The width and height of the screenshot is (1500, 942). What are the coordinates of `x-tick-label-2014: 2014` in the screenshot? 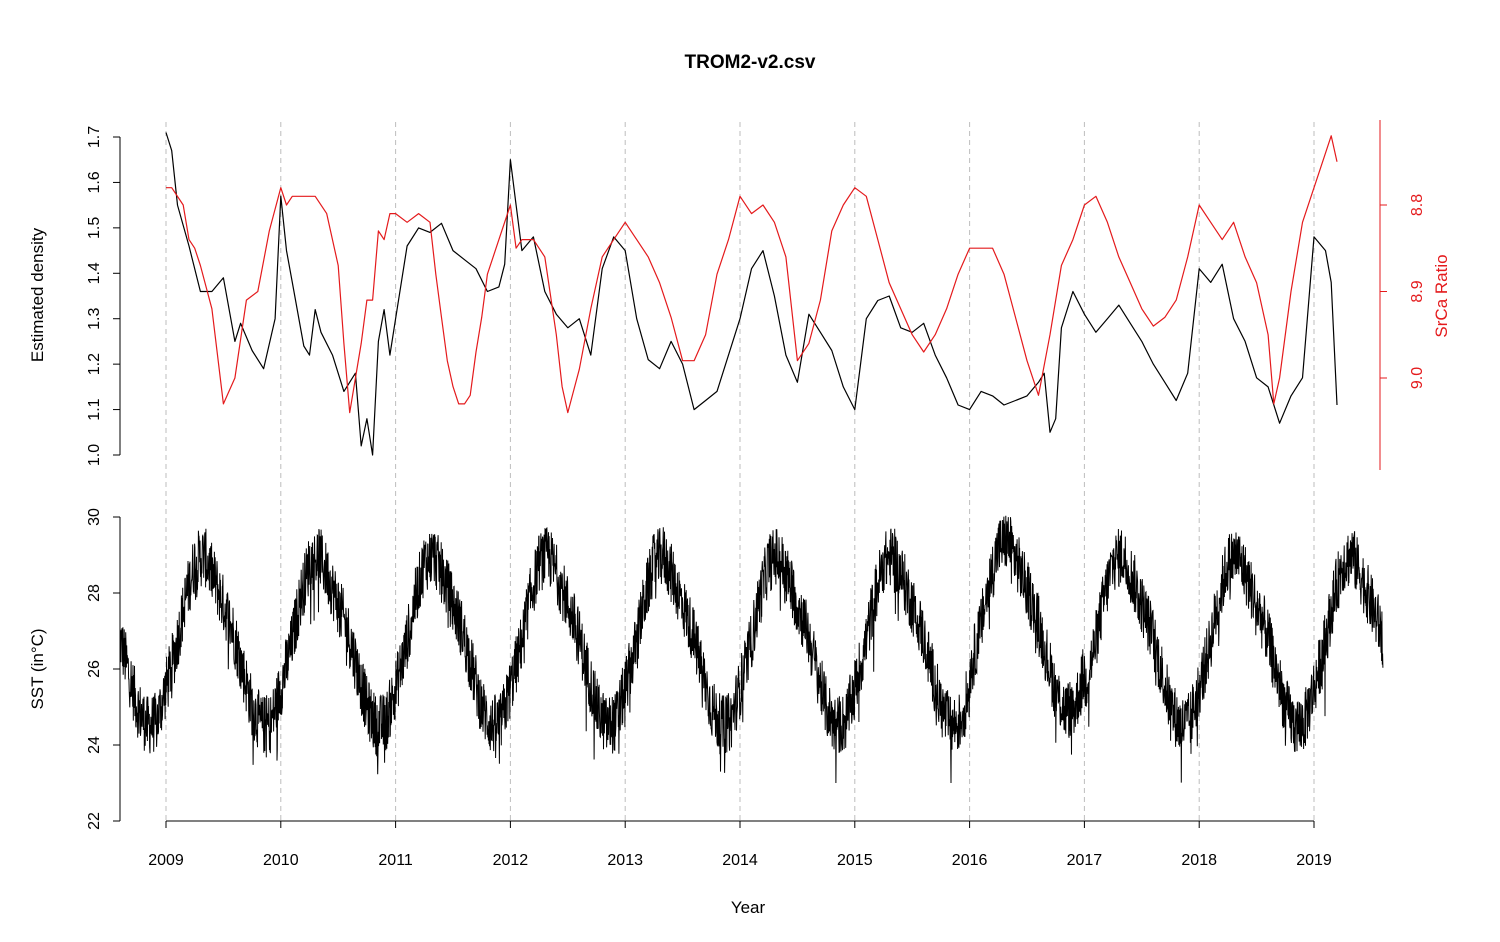 It's located at (740, 860).